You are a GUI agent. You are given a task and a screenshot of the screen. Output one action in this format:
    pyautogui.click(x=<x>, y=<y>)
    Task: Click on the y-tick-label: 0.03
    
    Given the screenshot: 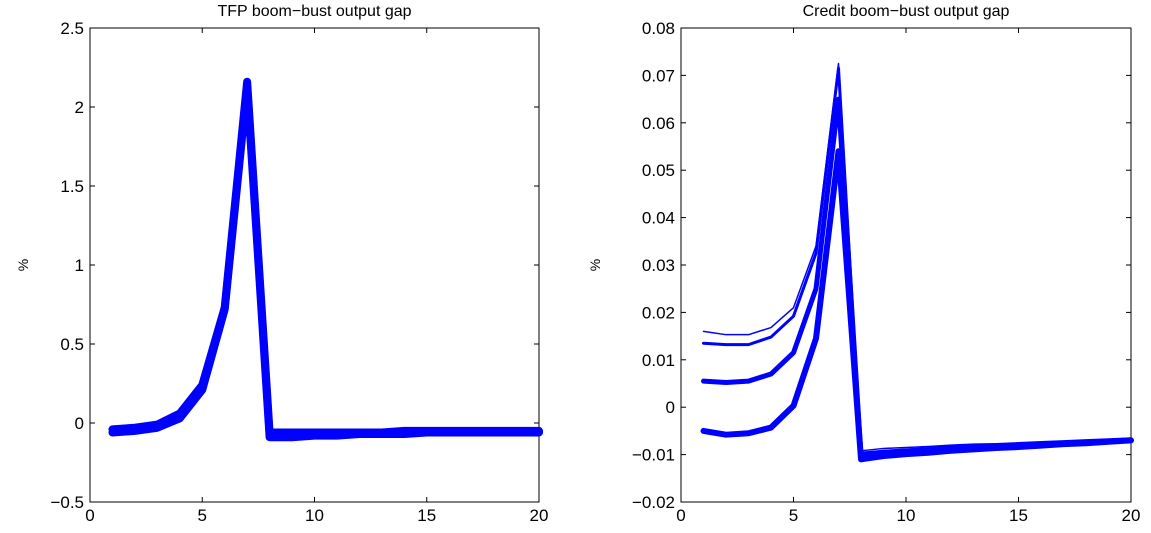 What is the action you would take?
    pyautogui.click(x=658, y=265)
    